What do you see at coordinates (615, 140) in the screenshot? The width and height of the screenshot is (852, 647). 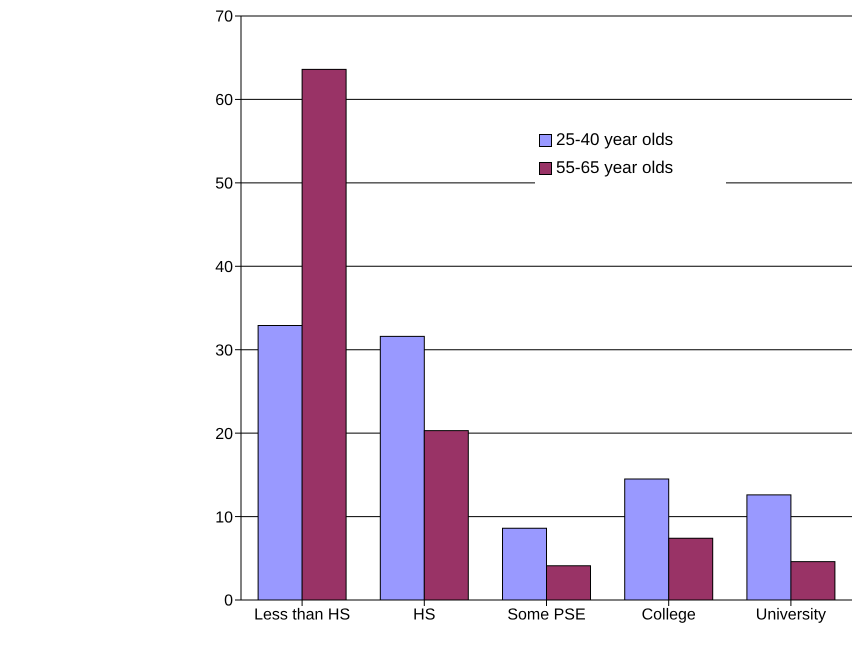 I see `legend-label: 25-40 year olds` at bounding box center [615, 140].